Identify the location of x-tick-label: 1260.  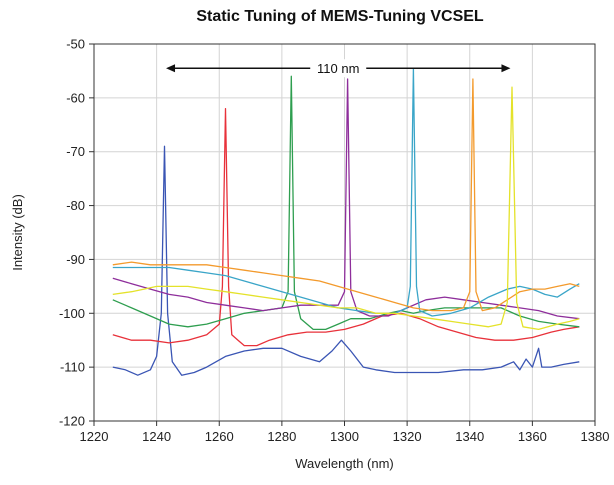
(219, 436).